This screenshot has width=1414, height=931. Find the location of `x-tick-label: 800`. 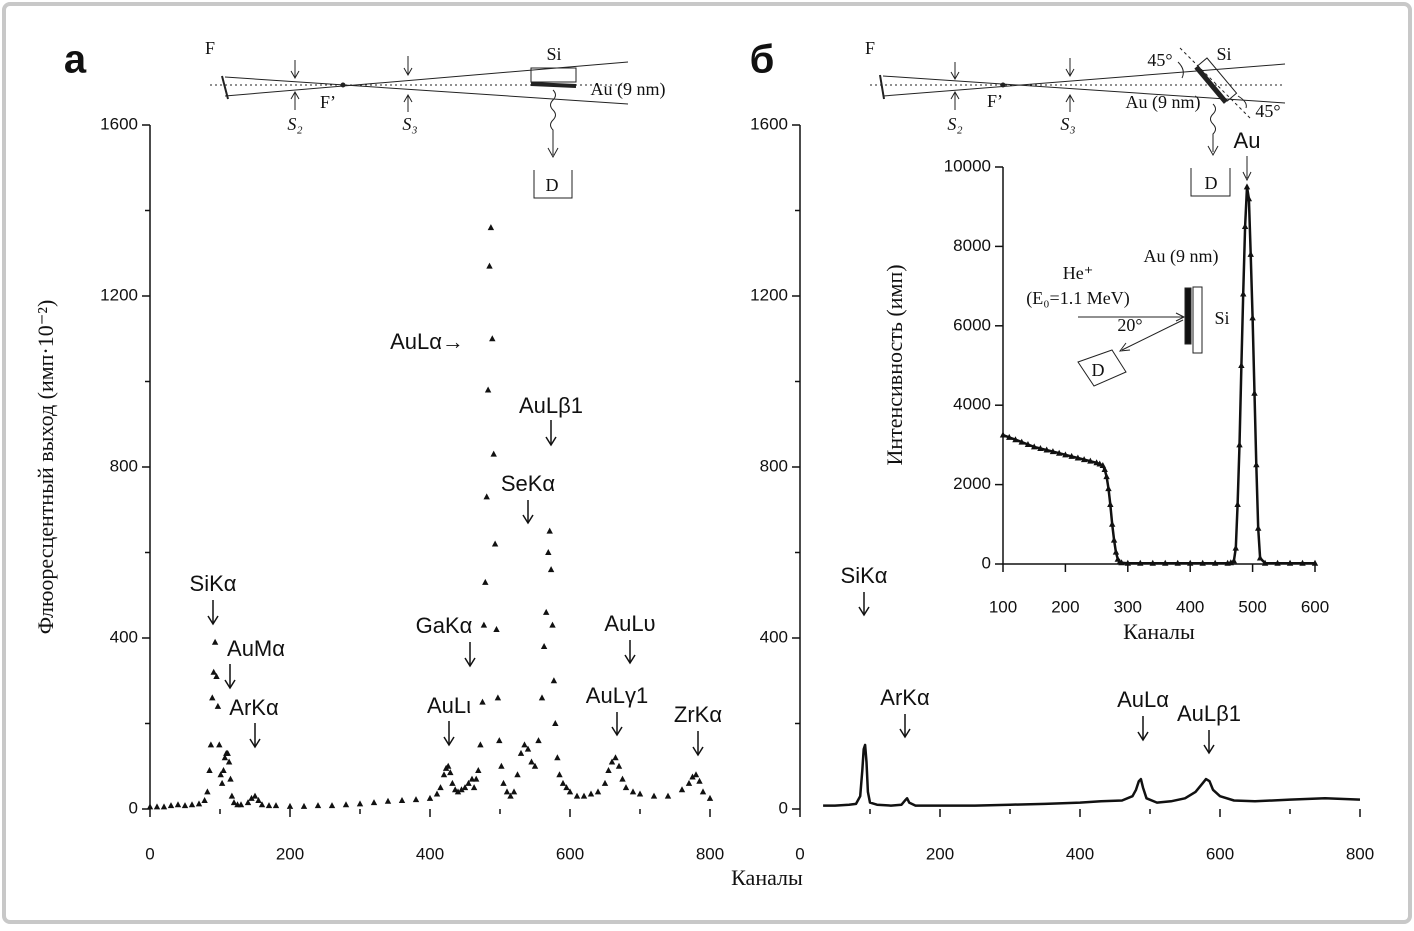

x-tick-label: 800 is located at coordinates (1360, 853).